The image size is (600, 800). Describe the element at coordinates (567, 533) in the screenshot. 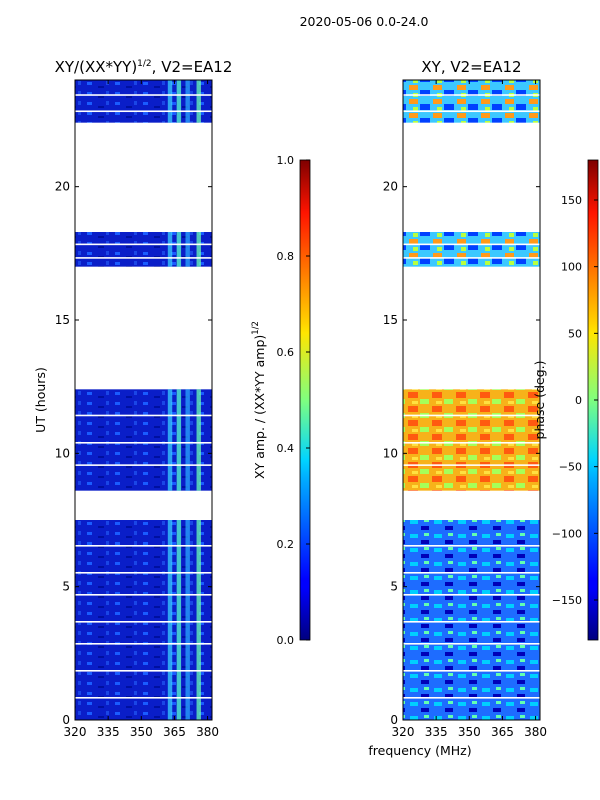

I see `colorbar-tick-label: −100` at that location.